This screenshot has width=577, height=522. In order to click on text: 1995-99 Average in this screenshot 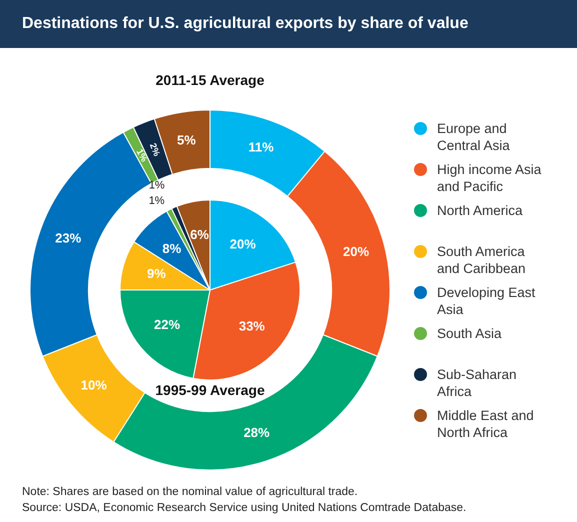, I will do `click(210, 390)`.